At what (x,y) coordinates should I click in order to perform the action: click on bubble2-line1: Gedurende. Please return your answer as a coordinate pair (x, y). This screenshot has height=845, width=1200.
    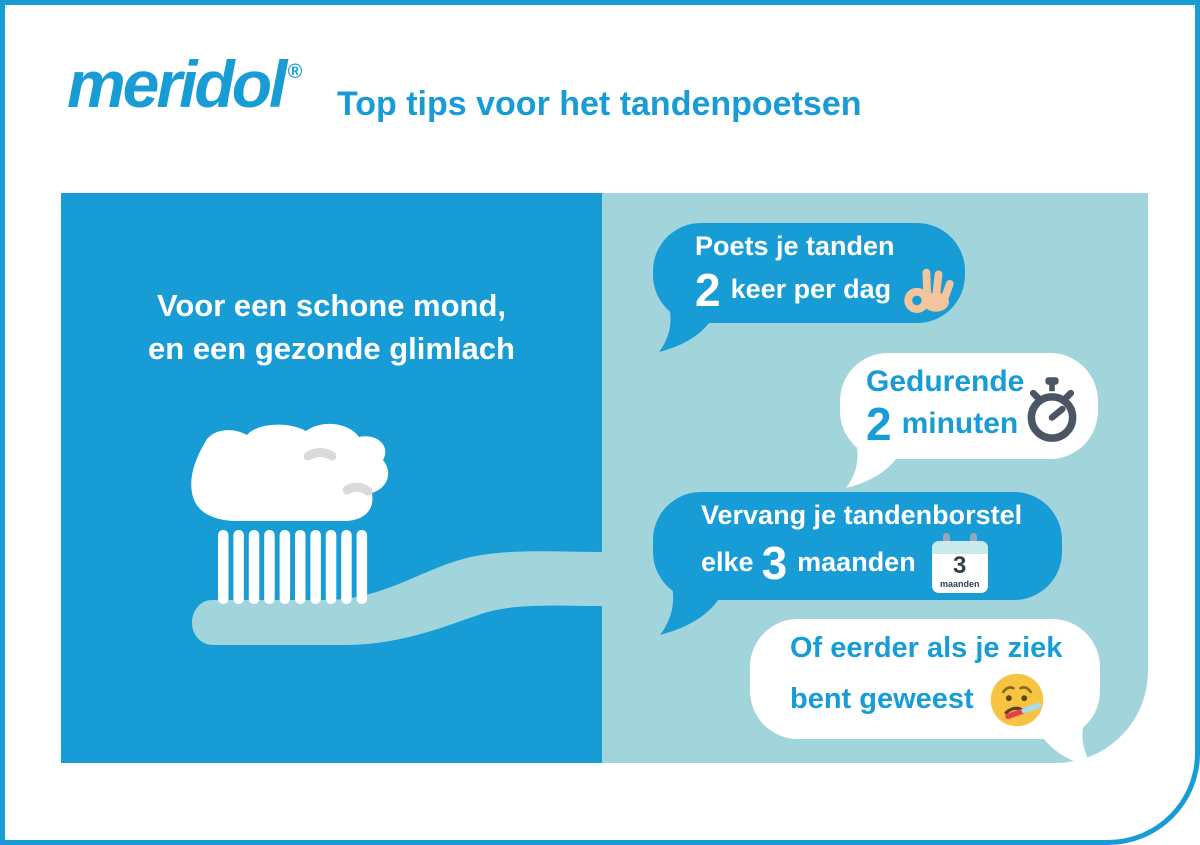
    Looking at the image, I should click on (945, 381).